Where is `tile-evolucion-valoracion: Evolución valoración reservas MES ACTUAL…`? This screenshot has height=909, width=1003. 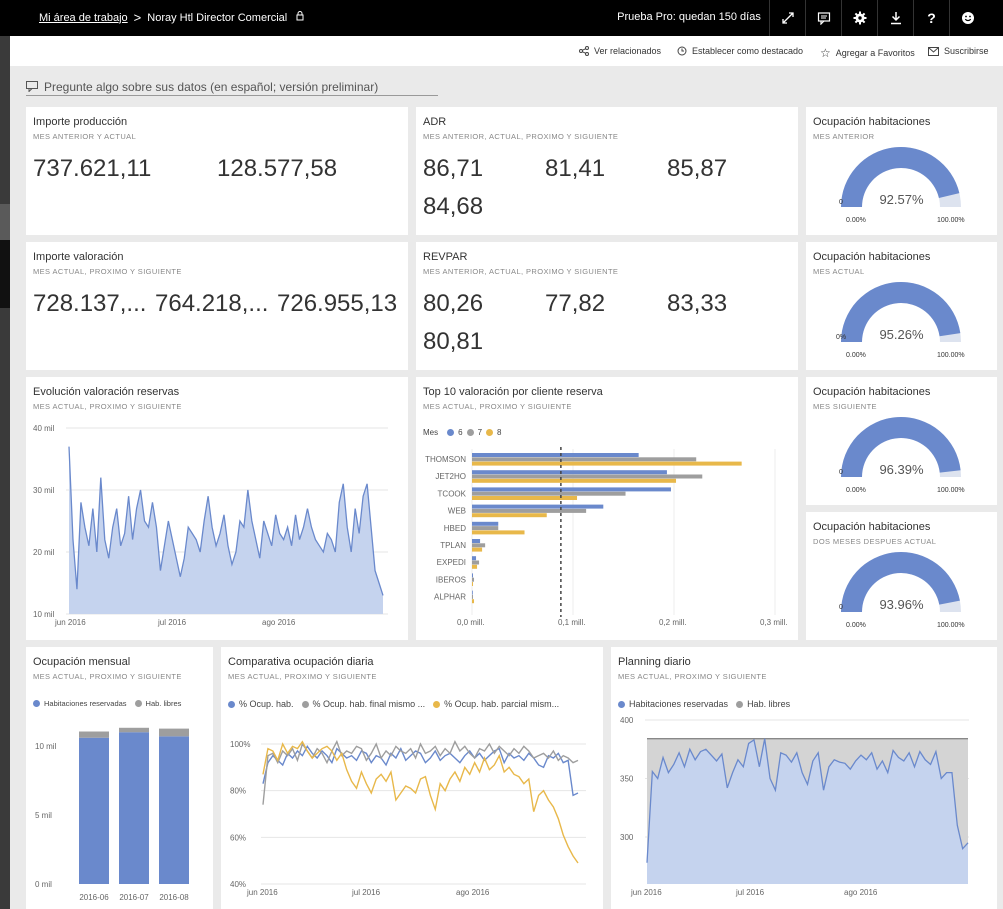
tile-evolucion-valoracion: Evolución valoración reservas MES ACTUAL… is located at coordinates (217, 508).